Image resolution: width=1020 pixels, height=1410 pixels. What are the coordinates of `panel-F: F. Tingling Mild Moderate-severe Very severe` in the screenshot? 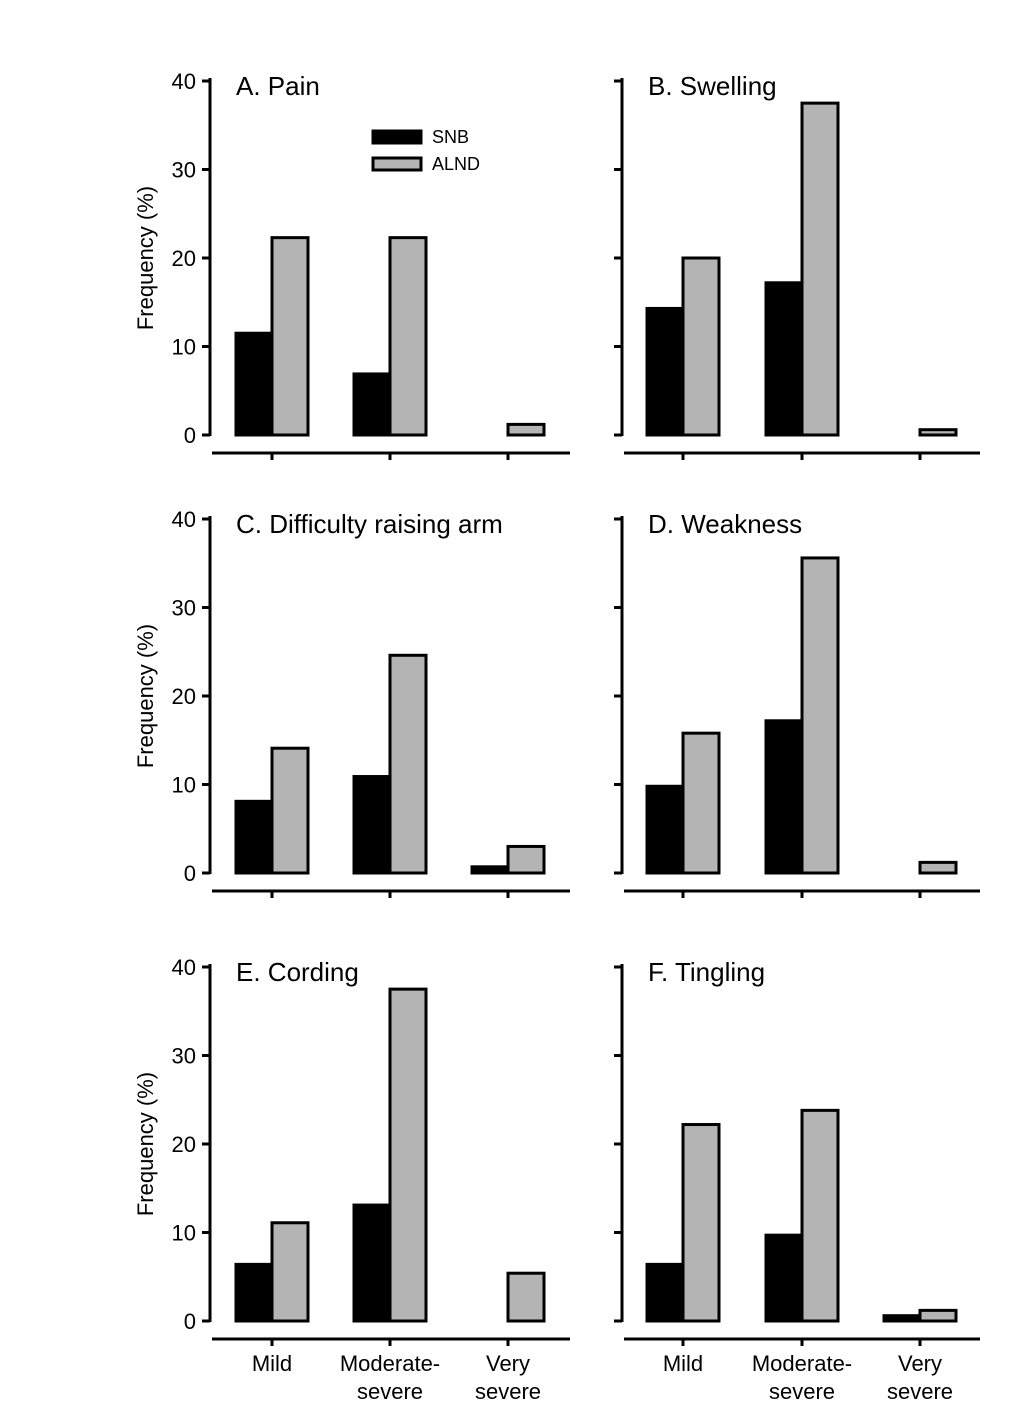 It's located at (797, 1180).